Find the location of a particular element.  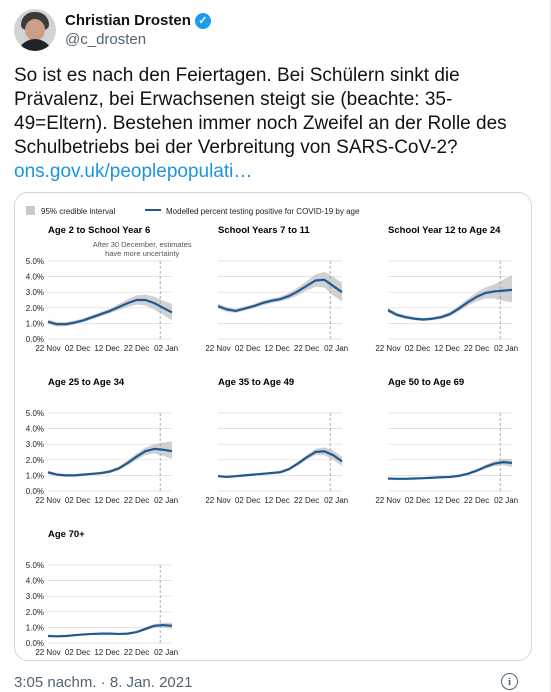

uncertainty-note: have more uncertainty is located at coordinates (142, 253).